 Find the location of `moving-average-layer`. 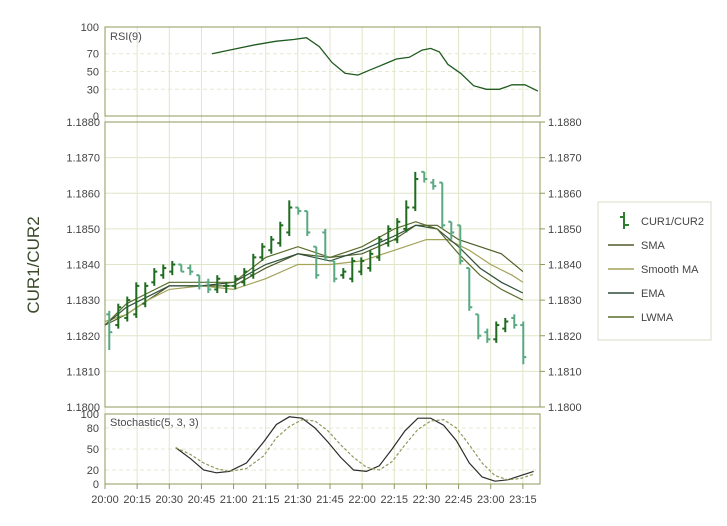

moving-average-layer is located at coordinates (314, 273).